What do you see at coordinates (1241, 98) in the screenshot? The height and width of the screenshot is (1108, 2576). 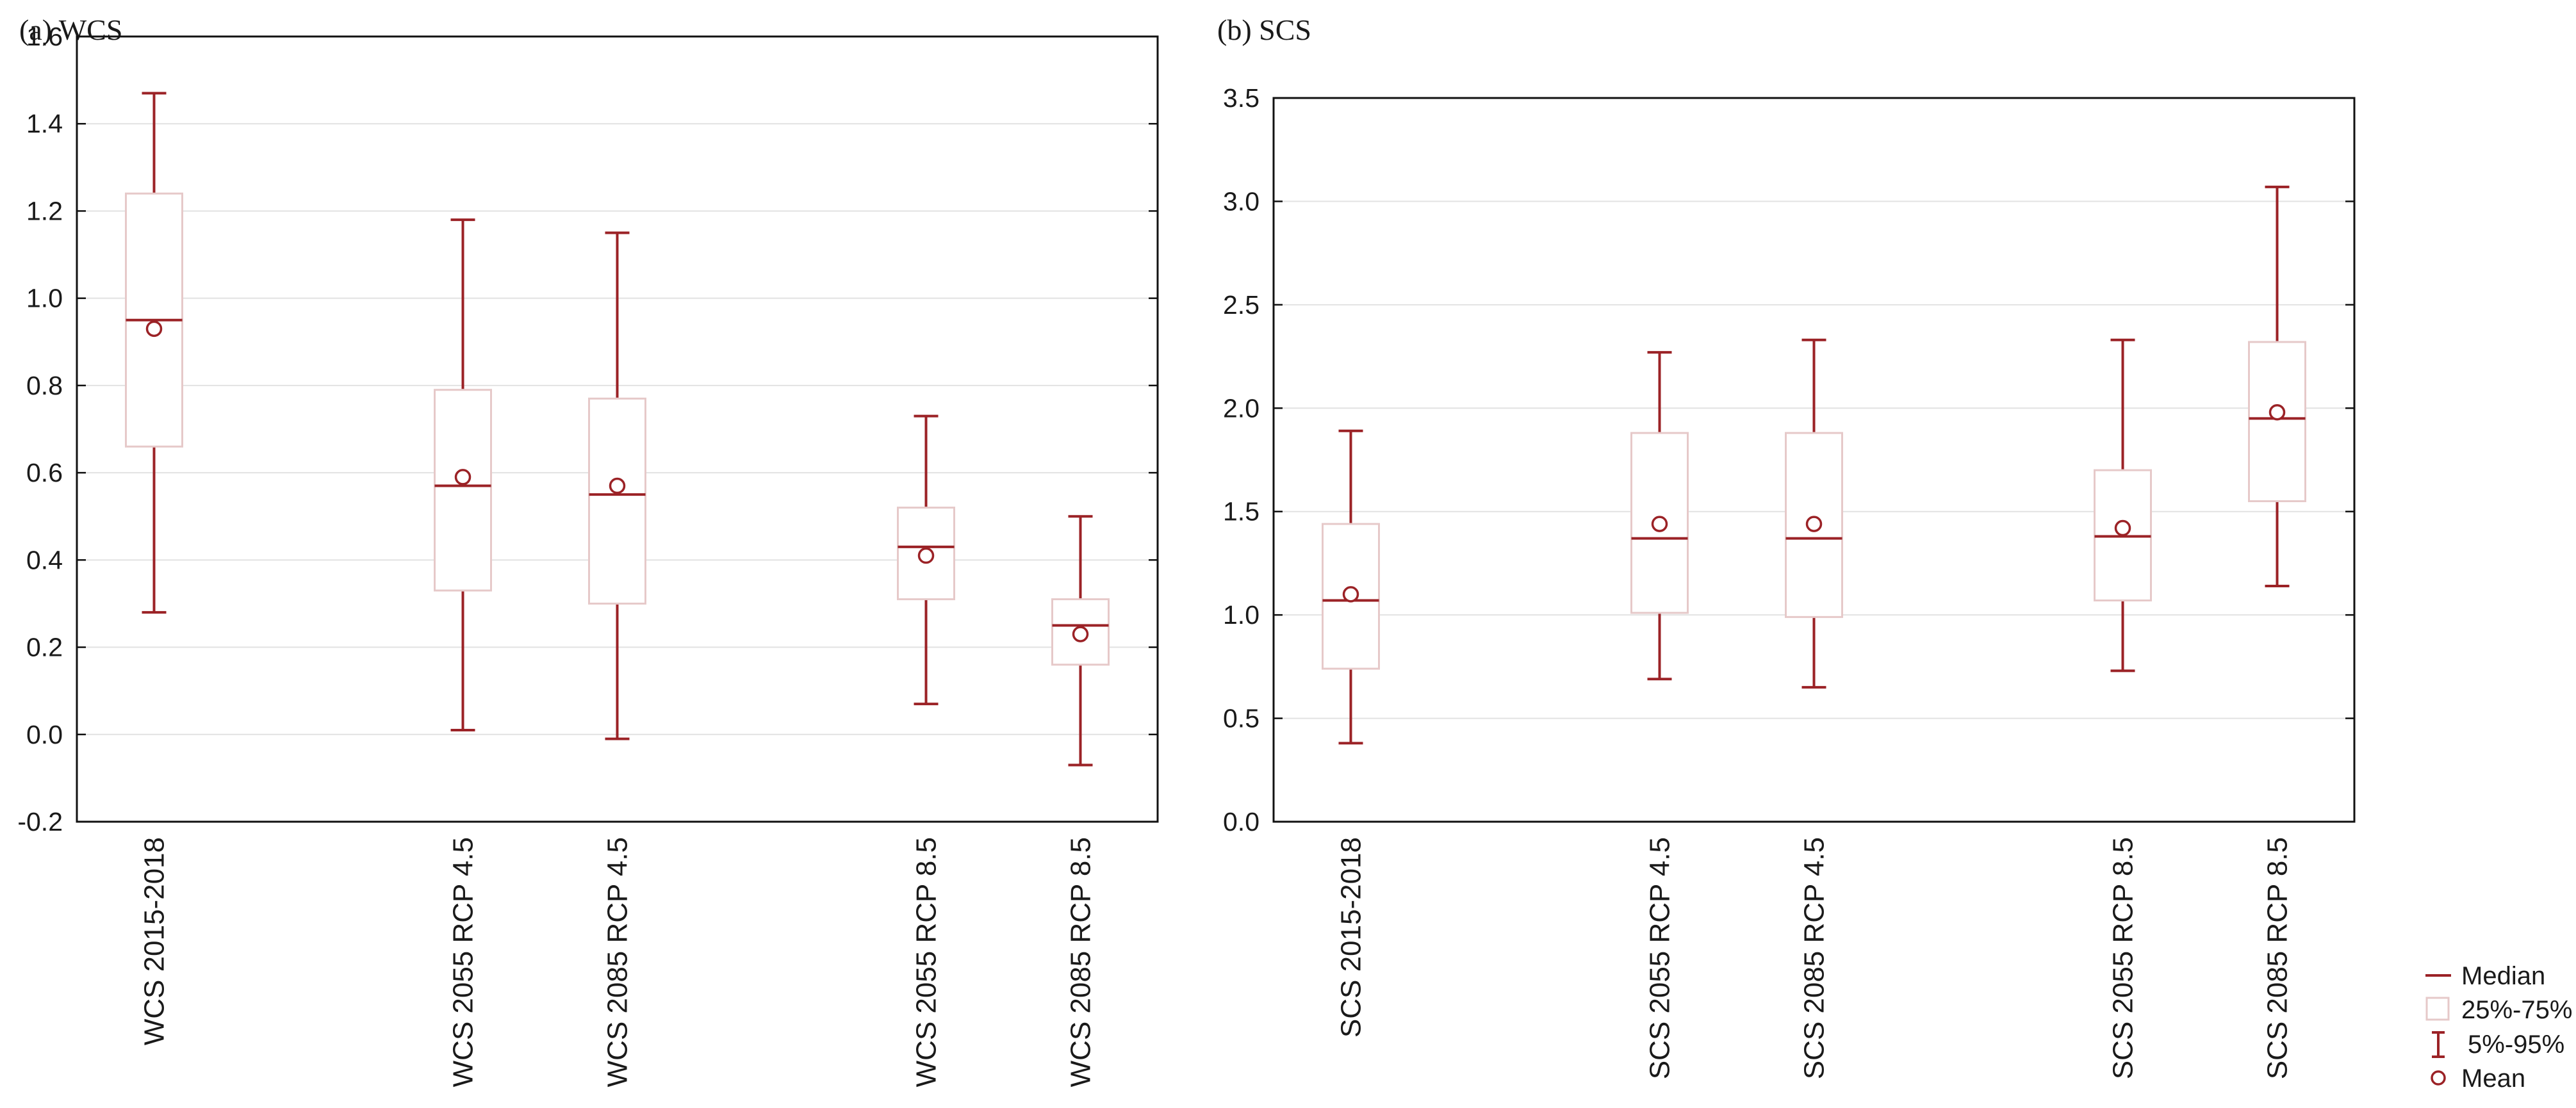 I see `scs-ytick-label: 3.5` at bounding box center [1241, 98].